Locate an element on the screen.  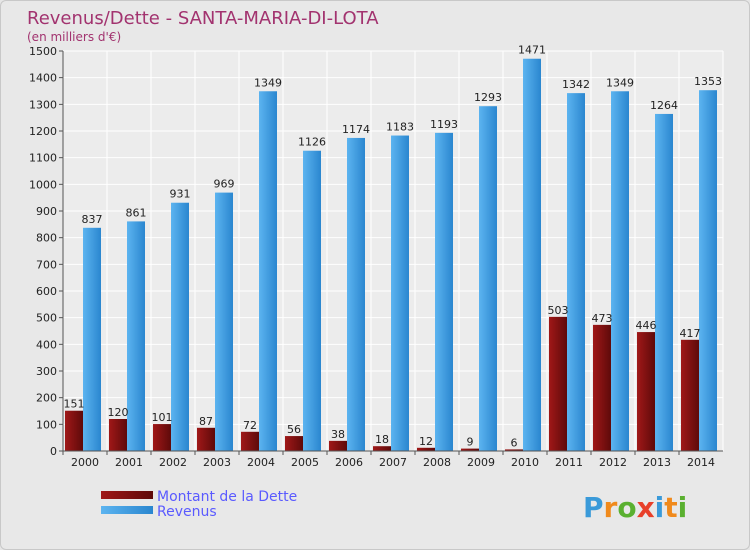
legend-label: Montant de la Dette is located at coordinates (227, 497).